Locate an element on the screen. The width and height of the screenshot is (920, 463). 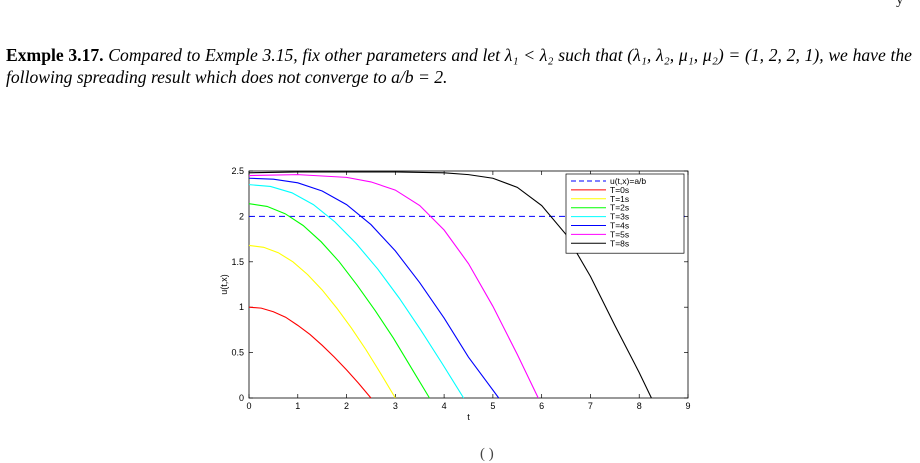
legend-entry-label: T=1s is located at coordinates (619, 199).